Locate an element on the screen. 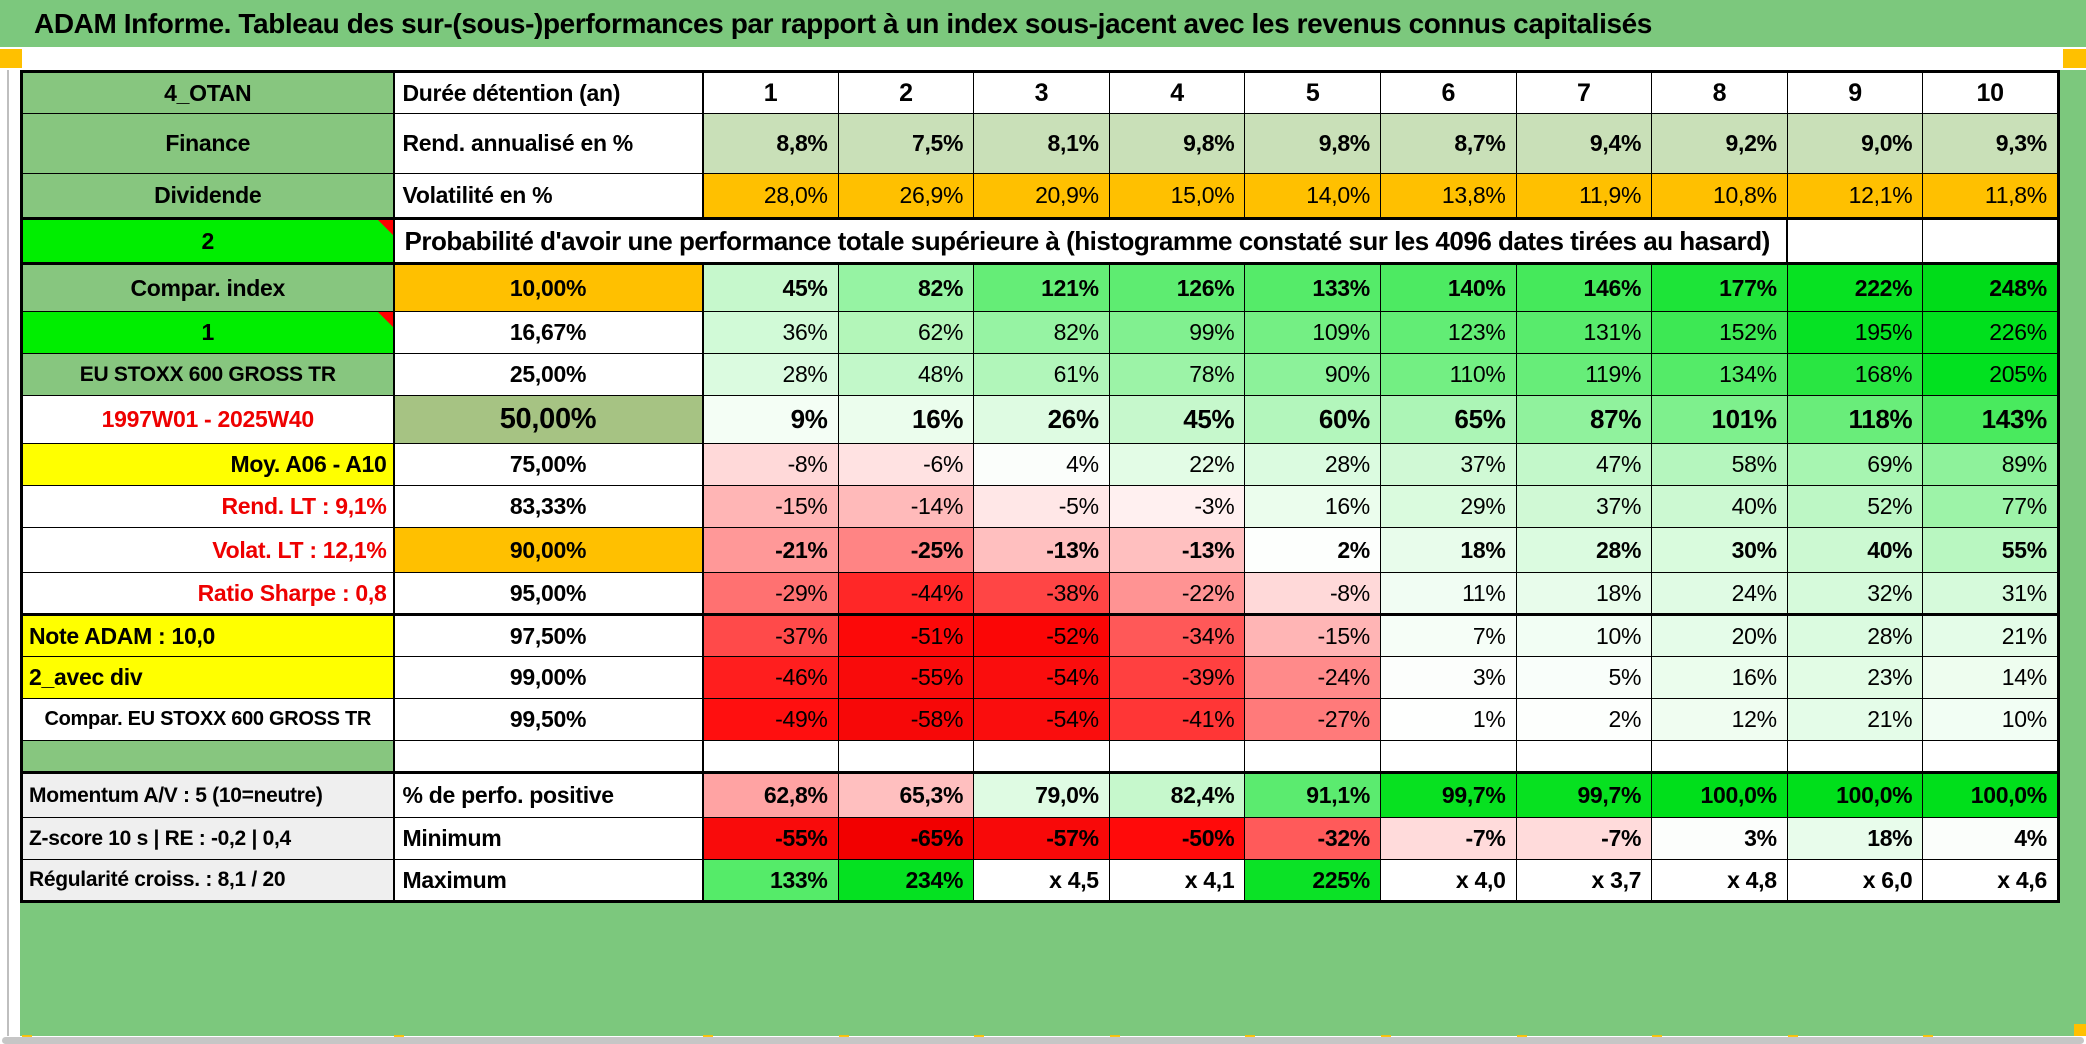 This screenshot has width=2086, height=1044. data-cell: -5% is located at coordinates (1041, 506).